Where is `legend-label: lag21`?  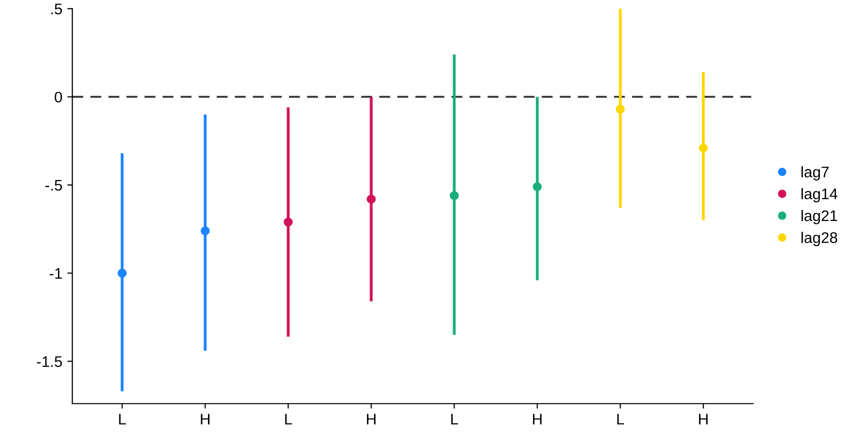
legend-label: lag21 is located at coordinates (820, 217).